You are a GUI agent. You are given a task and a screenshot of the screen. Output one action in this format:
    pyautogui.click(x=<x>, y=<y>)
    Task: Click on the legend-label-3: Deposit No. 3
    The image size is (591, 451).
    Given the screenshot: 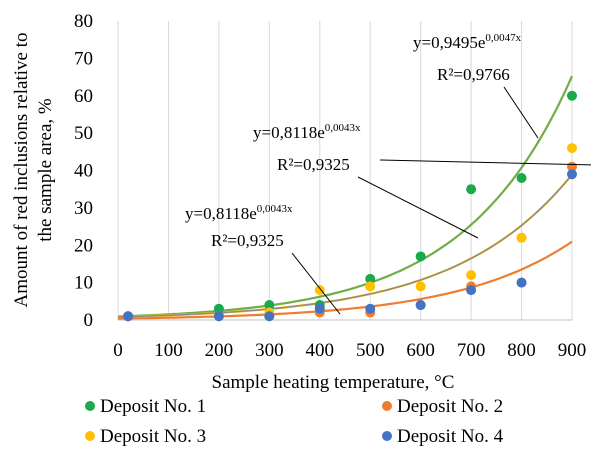 What is the action you would take?
    pyautogui.click(x=153, y=436)
    